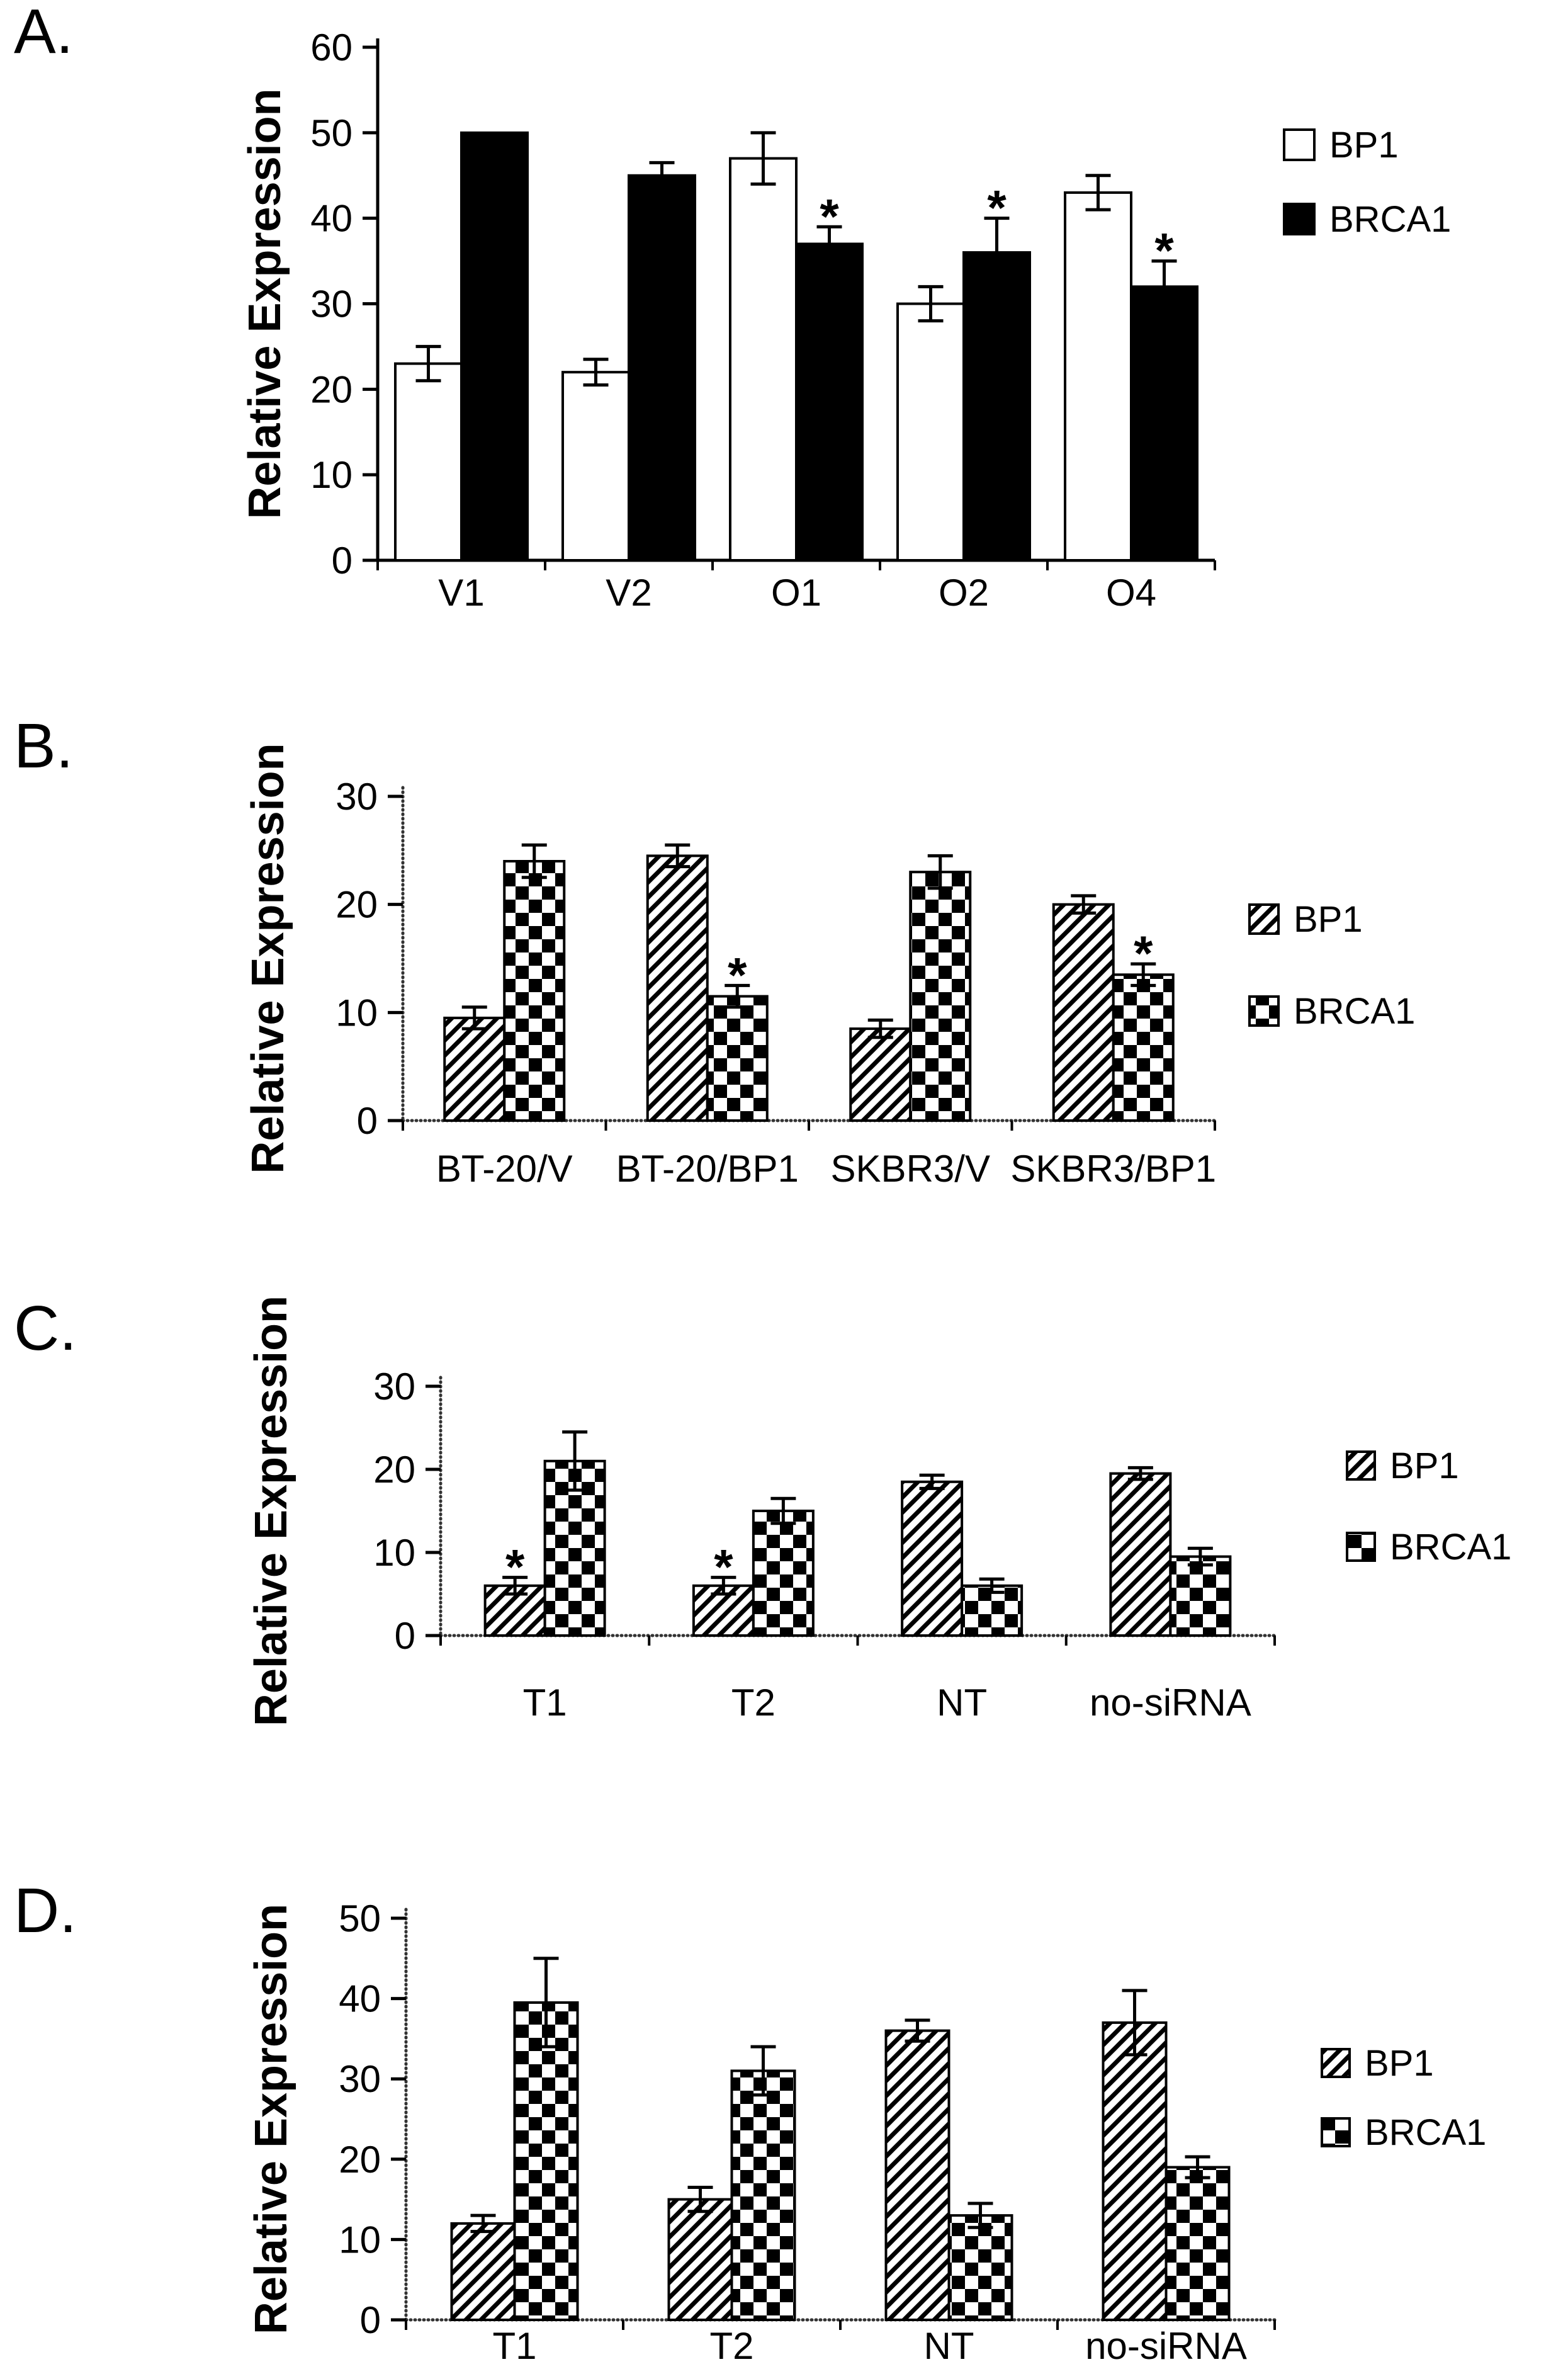 The image size is (1568, 2374). Describe the element at coordinates (707, 1169) in the screenshot. I see `category-label: BT-20/BP1` at that location.